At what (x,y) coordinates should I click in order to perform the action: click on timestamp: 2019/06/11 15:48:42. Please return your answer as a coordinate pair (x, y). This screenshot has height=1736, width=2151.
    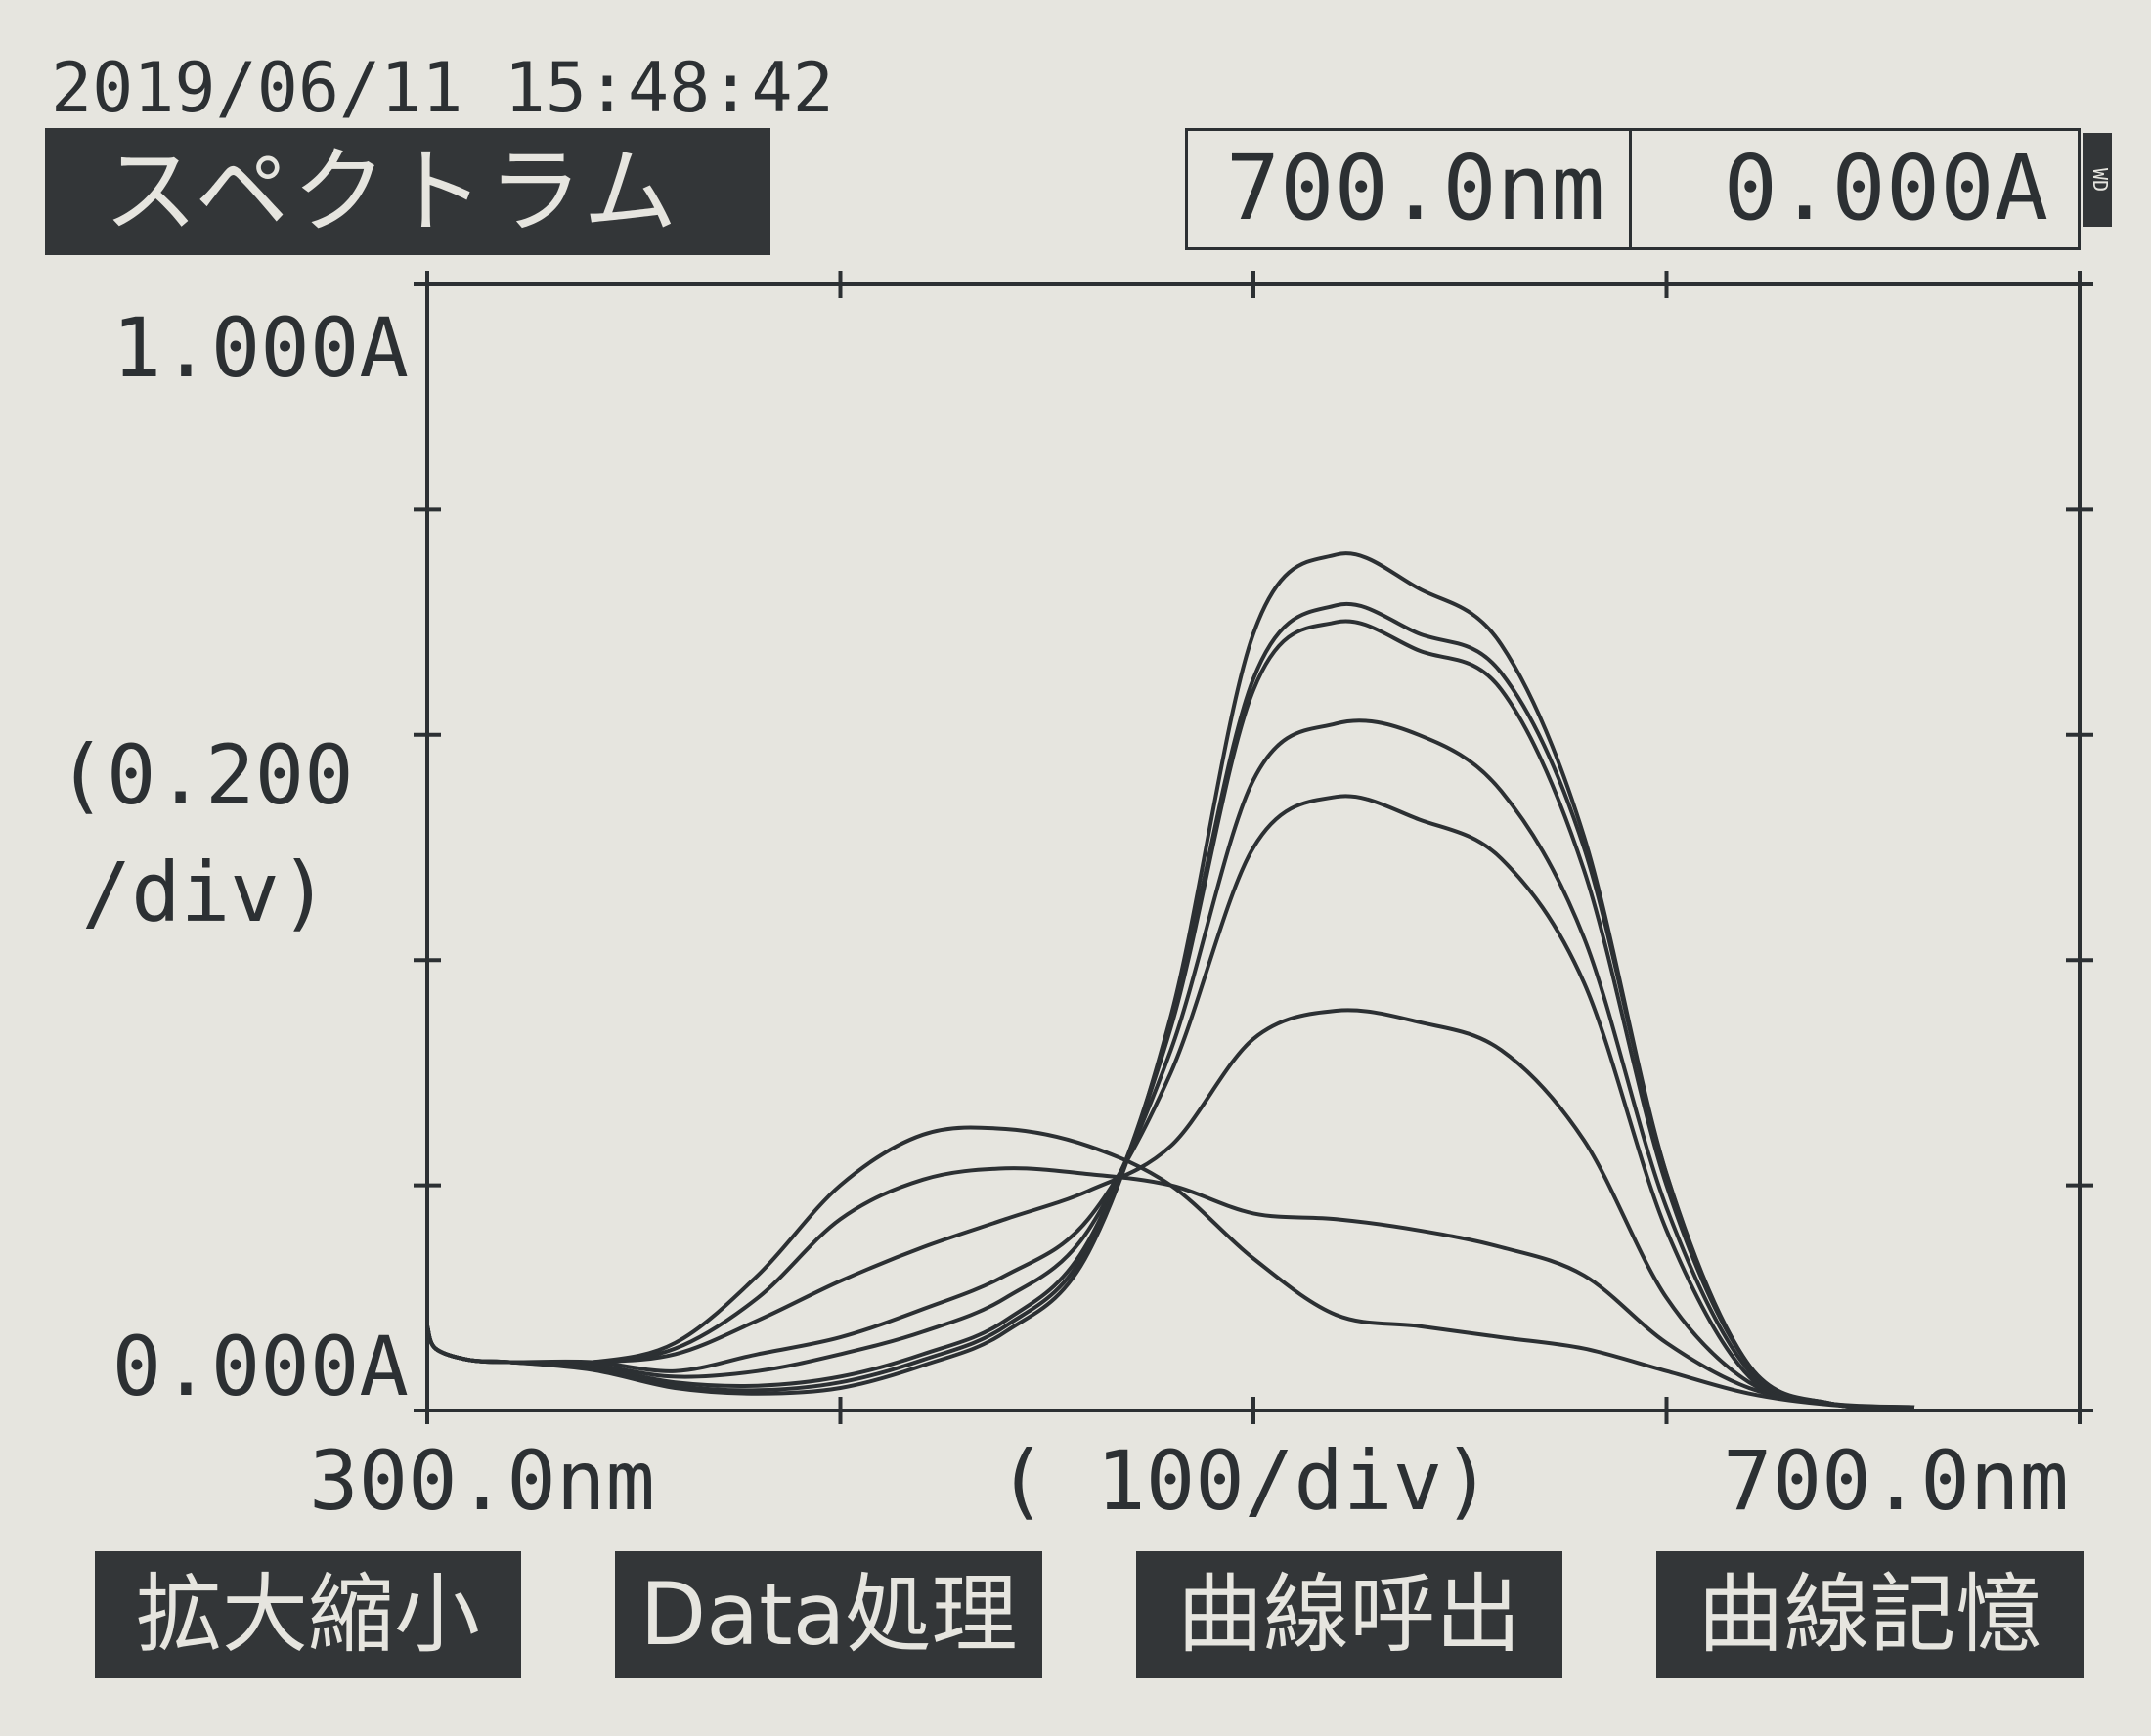
    Looking at the image, I should click on (443, 88).